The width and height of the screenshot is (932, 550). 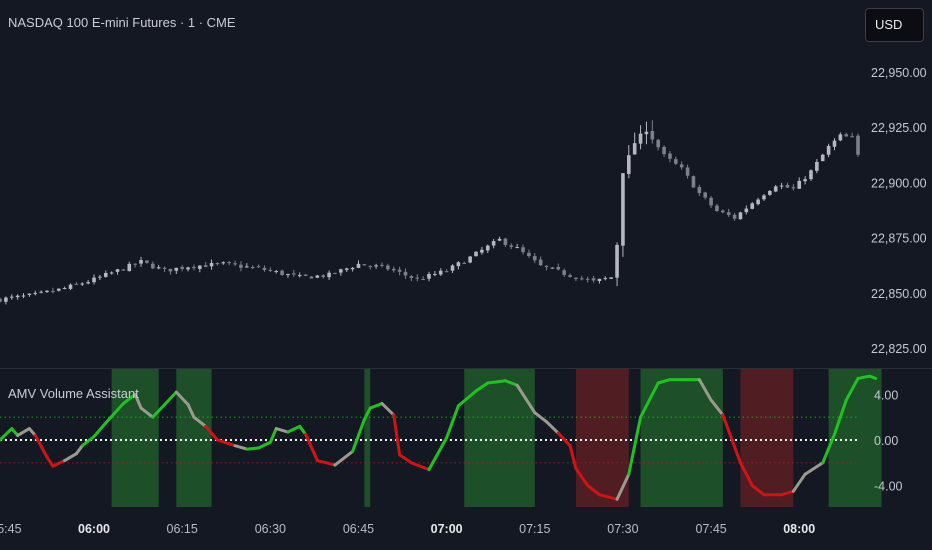 What do you see at coordinates (894, 25) in the screenshot?
I see `currency-button: USD` at bounding box center [894, 25].